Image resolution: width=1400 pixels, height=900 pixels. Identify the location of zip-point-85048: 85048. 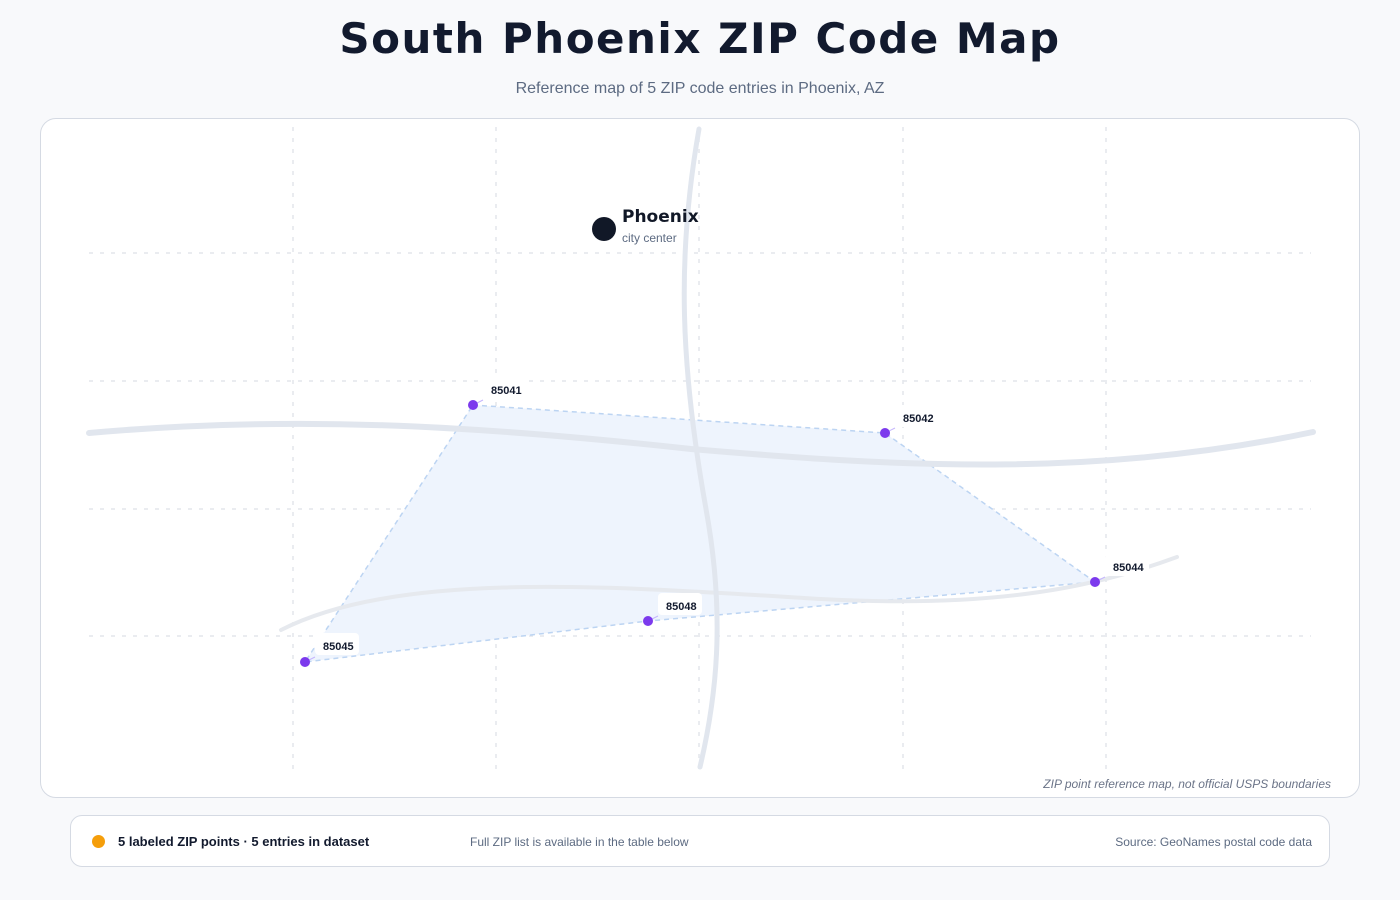
(672, 609).